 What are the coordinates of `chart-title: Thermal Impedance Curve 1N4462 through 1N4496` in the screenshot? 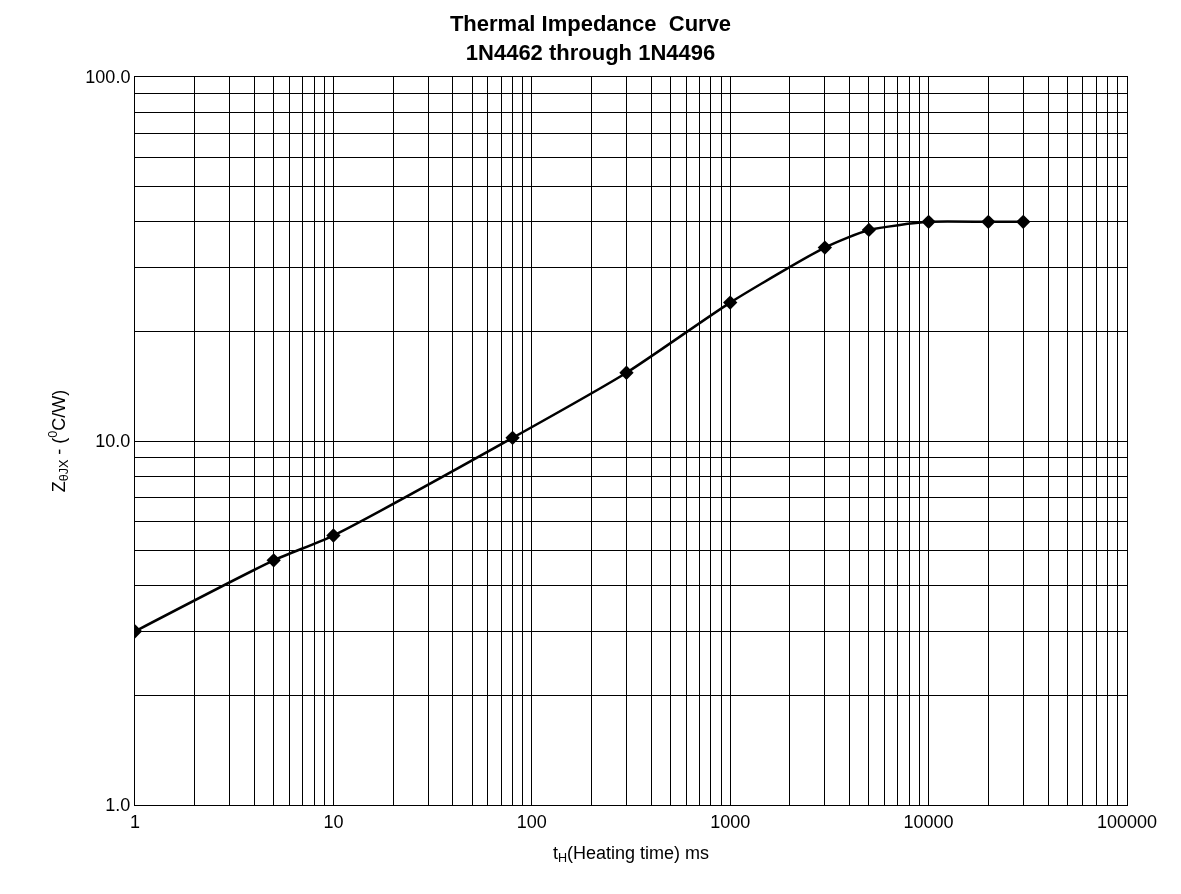 It's located at (590, 38).